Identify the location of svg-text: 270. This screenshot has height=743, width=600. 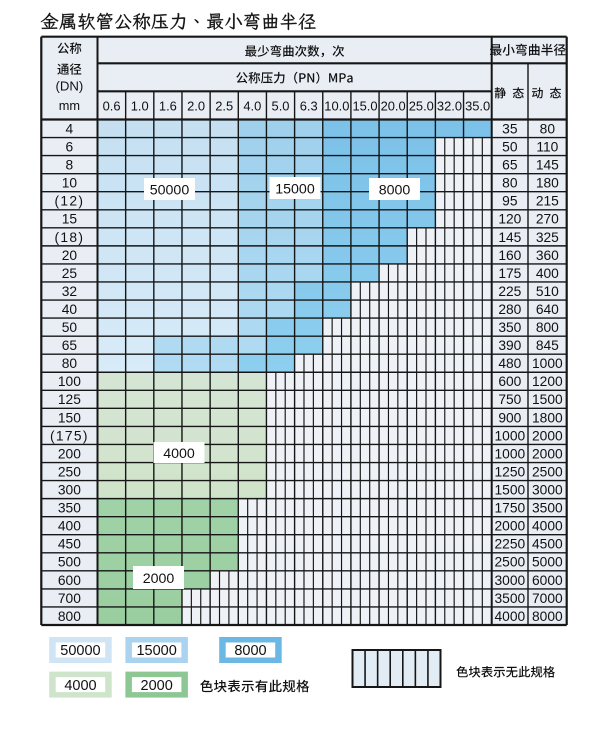
(547, 219).